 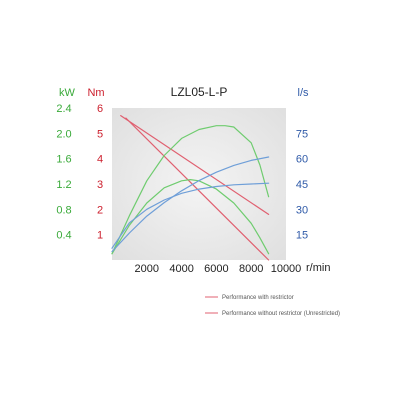 What do you see at coordinates (100, 236) in the screenshot?
I see `nm-tick-label: 1` at bounding box center [100, 236].